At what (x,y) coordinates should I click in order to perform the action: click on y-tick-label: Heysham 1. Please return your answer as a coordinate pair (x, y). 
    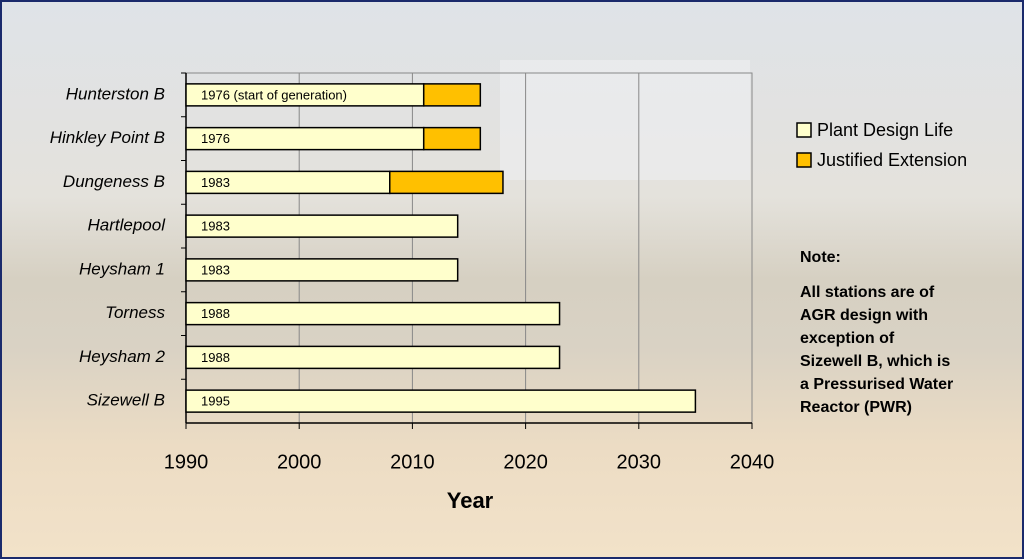
    Looking at the image, I should click on (122, 268).